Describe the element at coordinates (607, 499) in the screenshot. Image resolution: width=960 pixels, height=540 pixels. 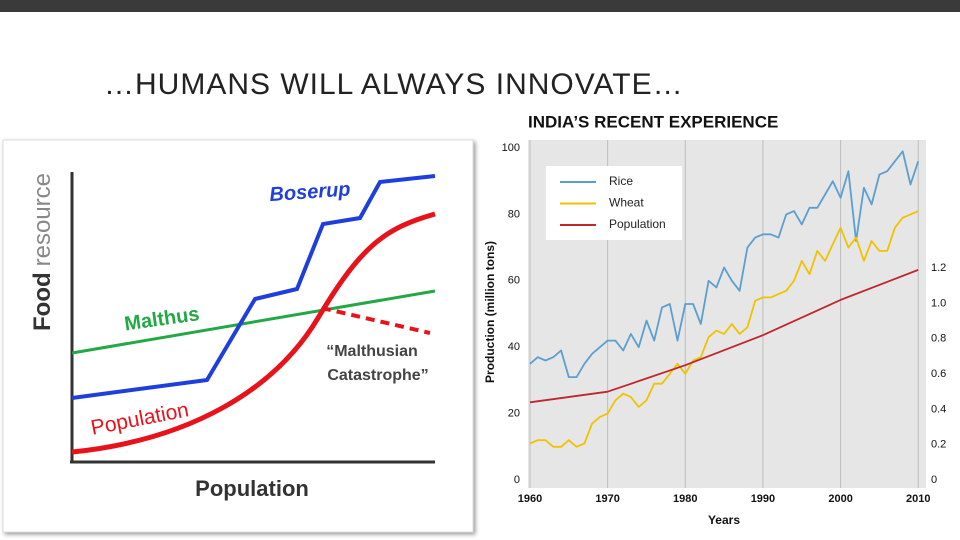
I see `x-tick-label: 1970` at that location.